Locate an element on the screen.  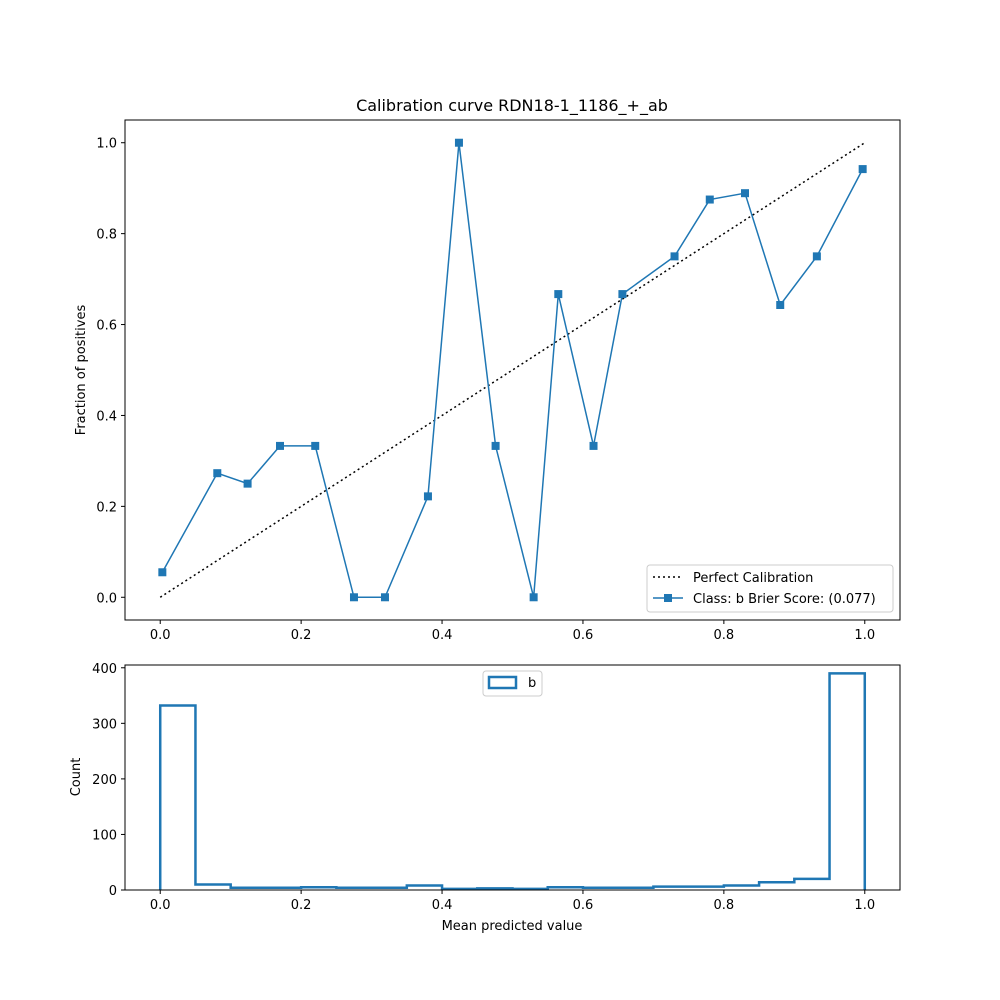
calibration-x-tick-label: 0.0 is located at coordinates (160, 635).